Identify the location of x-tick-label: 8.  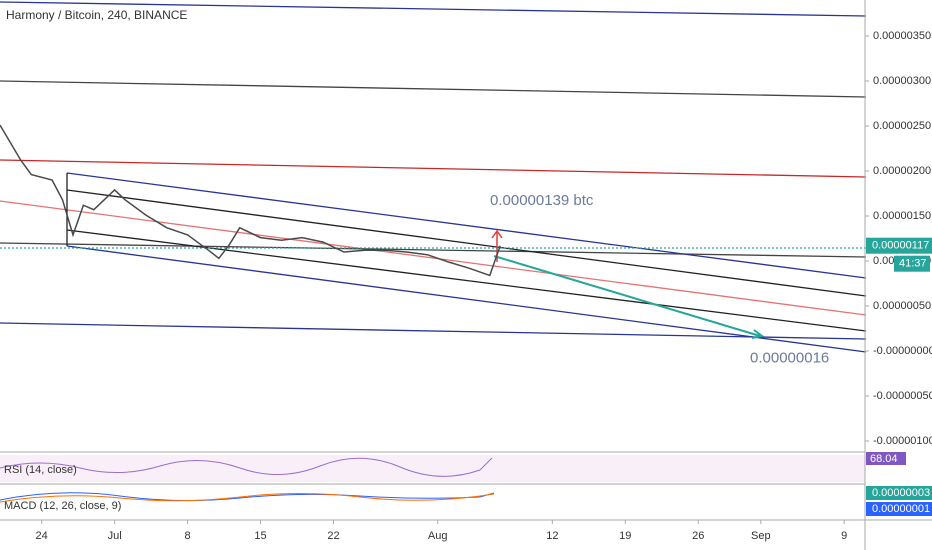
(188, 536).